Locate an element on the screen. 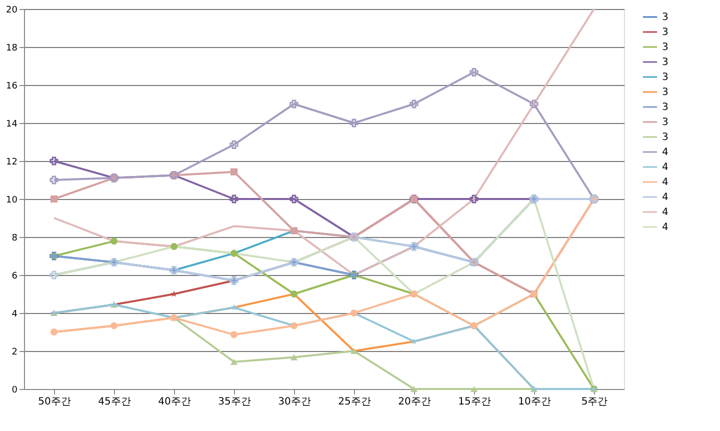 This screenshot has height=431, width=720. x-tick-label: 5주간 is located at coordinates (594, 402).